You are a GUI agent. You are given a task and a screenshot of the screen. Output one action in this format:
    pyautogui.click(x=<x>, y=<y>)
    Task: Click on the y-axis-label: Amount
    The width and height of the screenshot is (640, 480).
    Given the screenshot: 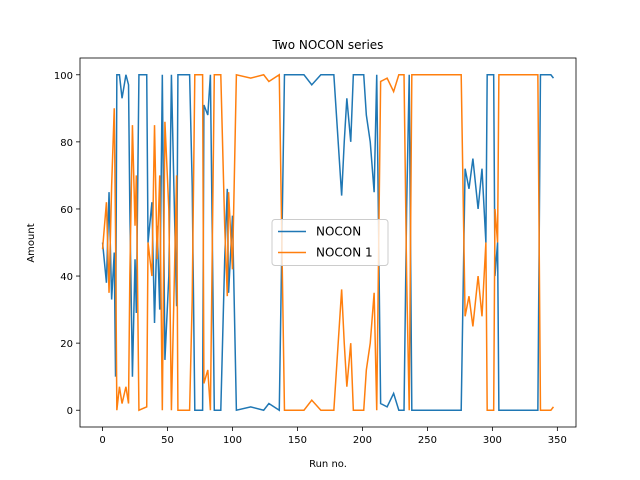 What is the action you would take?
    pyautogui.click(x=31, y=242)
    